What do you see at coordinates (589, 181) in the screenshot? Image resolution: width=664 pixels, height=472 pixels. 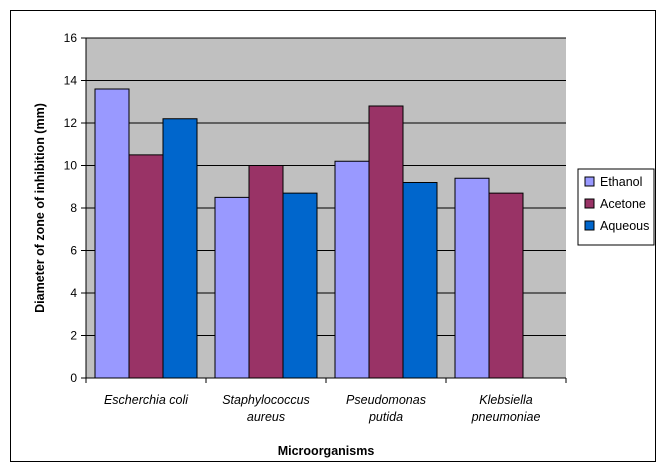 I see `legend-swatch-ethanol` at bounding box center [589, 181].